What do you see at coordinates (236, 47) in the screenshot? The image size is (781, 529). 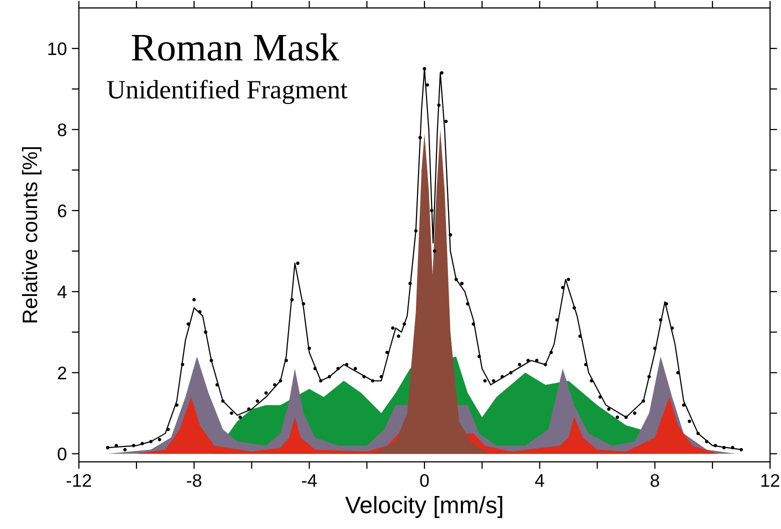 I see `annotation: Roman Mask` at bounding box center [236, 47].